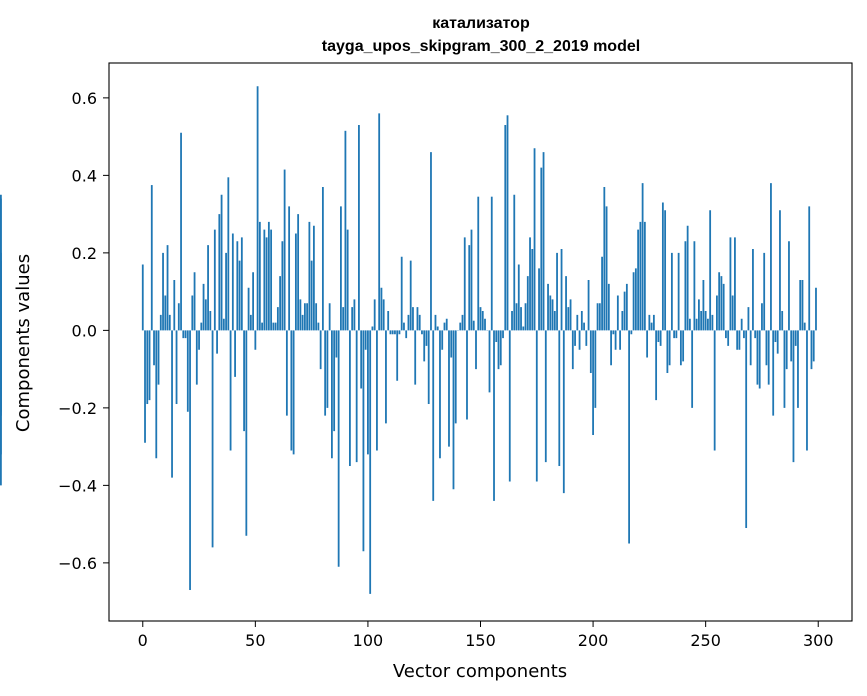  I want to click on x-tick-label: 200, so click(593, 640).